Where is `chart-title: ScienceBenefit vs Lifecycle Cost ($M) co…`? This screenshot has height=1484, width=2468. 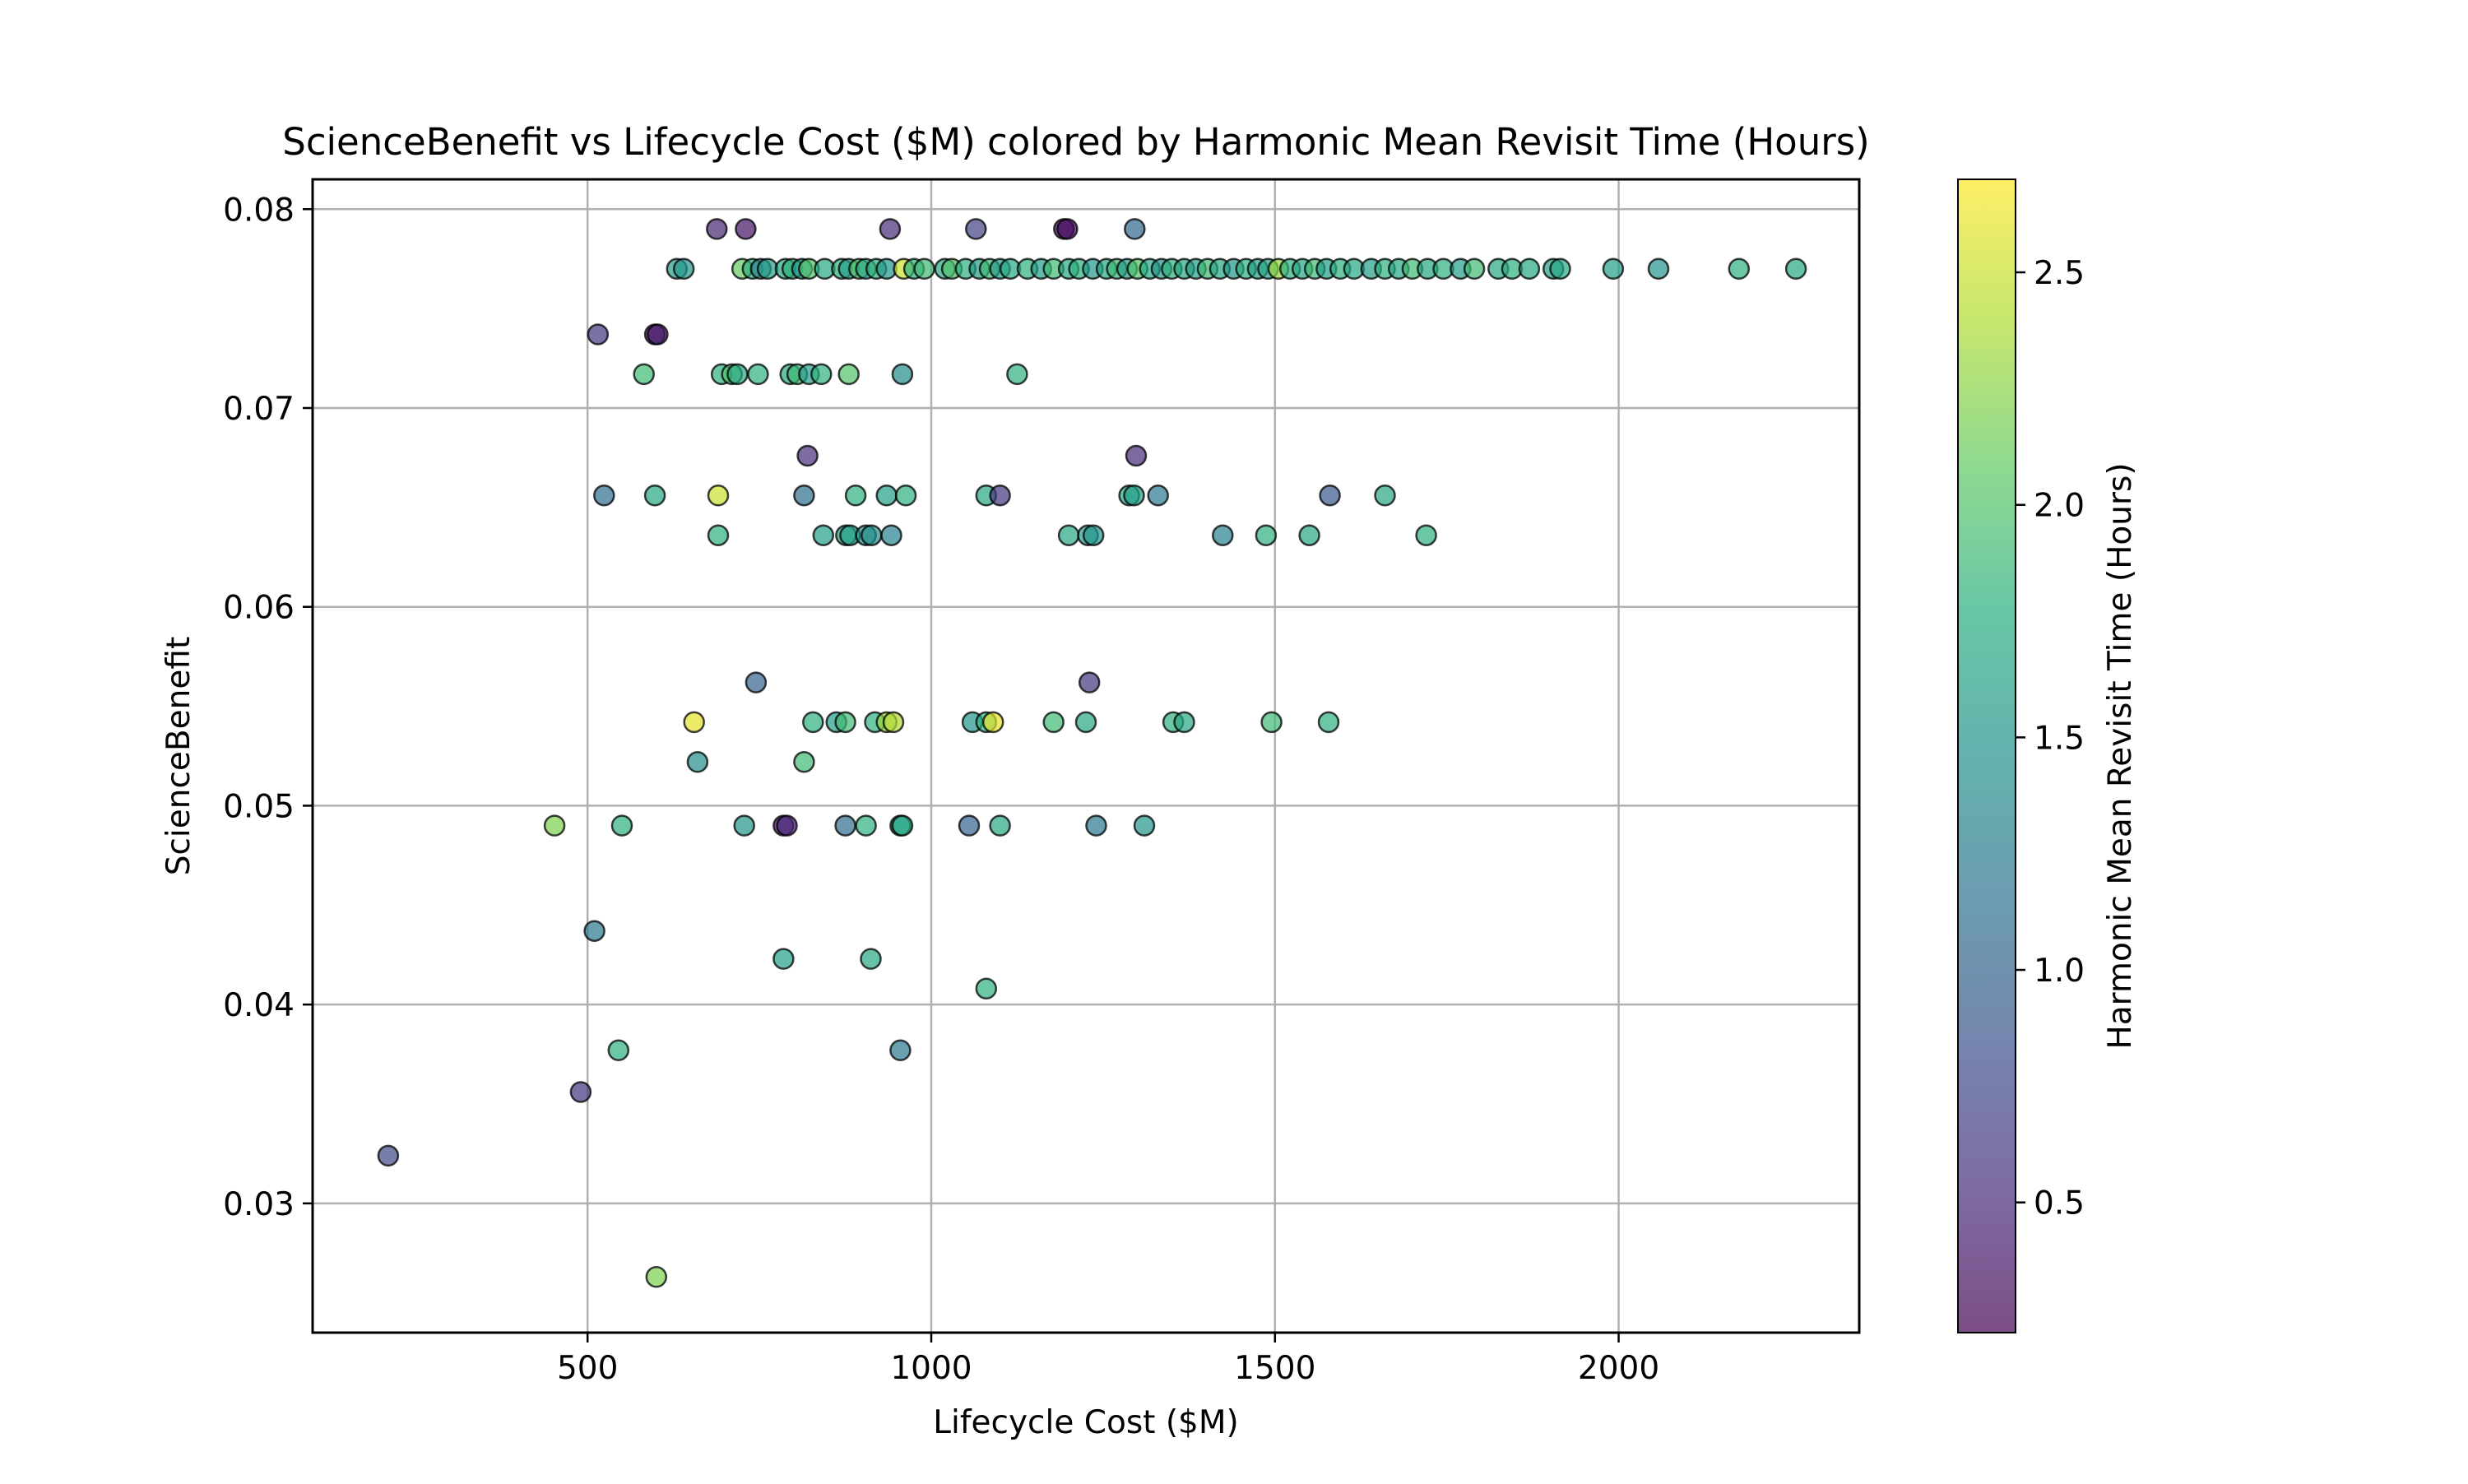
chart-title: ScienceBenefit vs Lifecycle Cost ($M) co… is located at coordinates (1076, 142).